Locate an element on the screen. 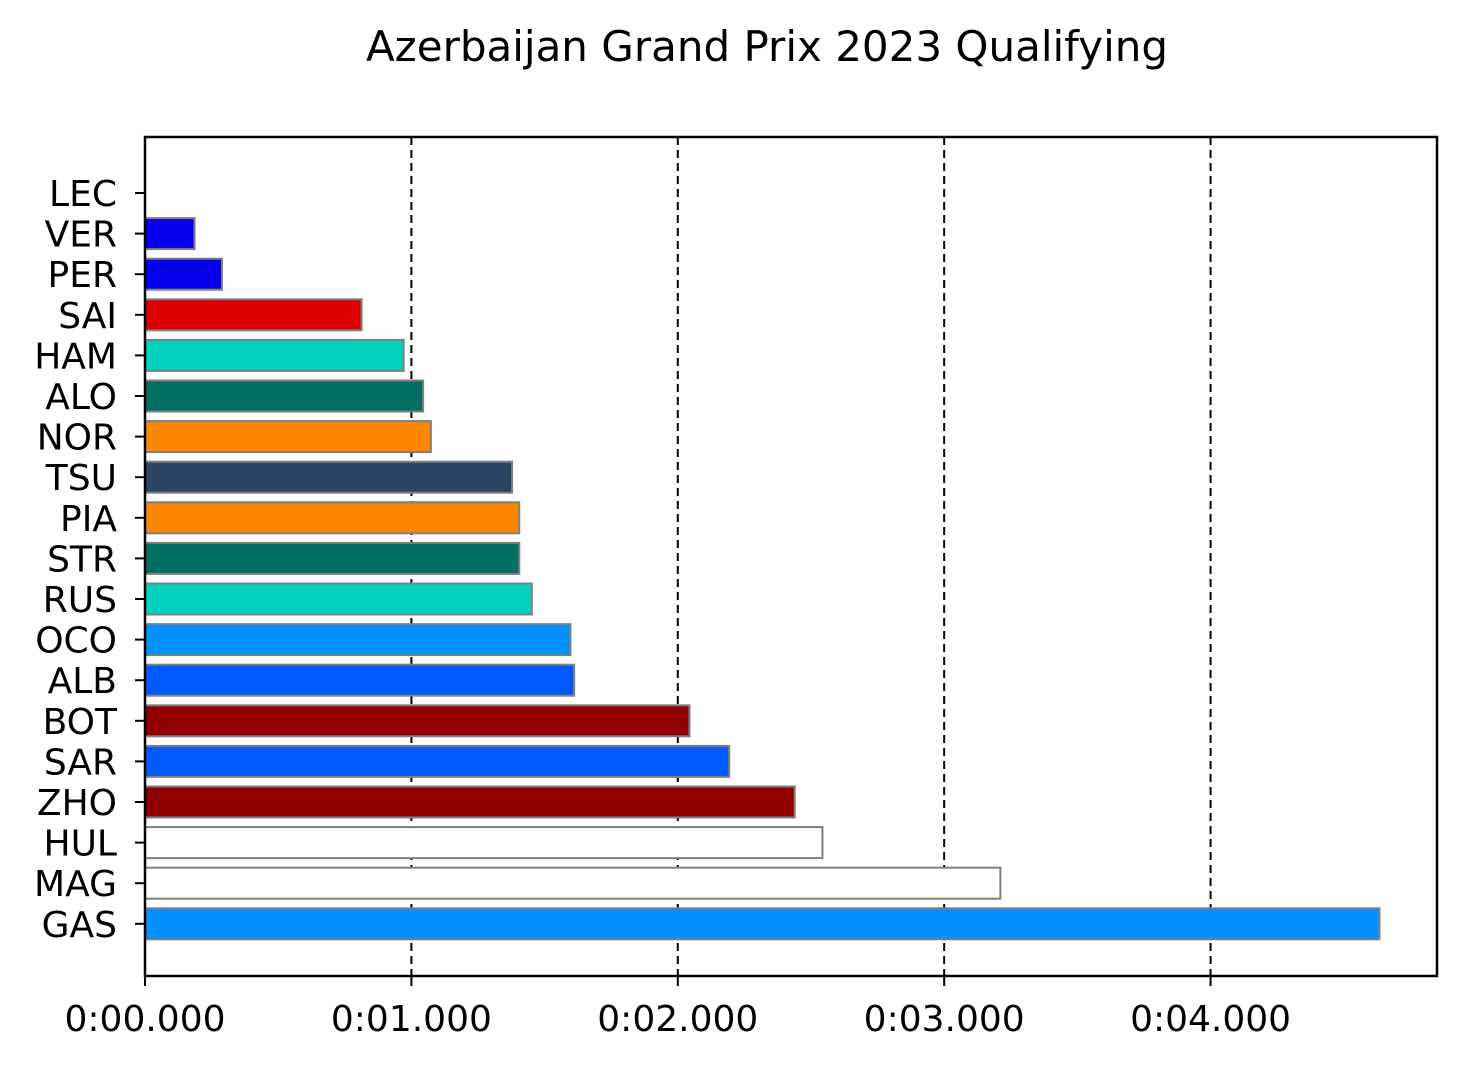 This screenshot has height=1067, width=1460. bar-pia is located at coordinates (332, 518).